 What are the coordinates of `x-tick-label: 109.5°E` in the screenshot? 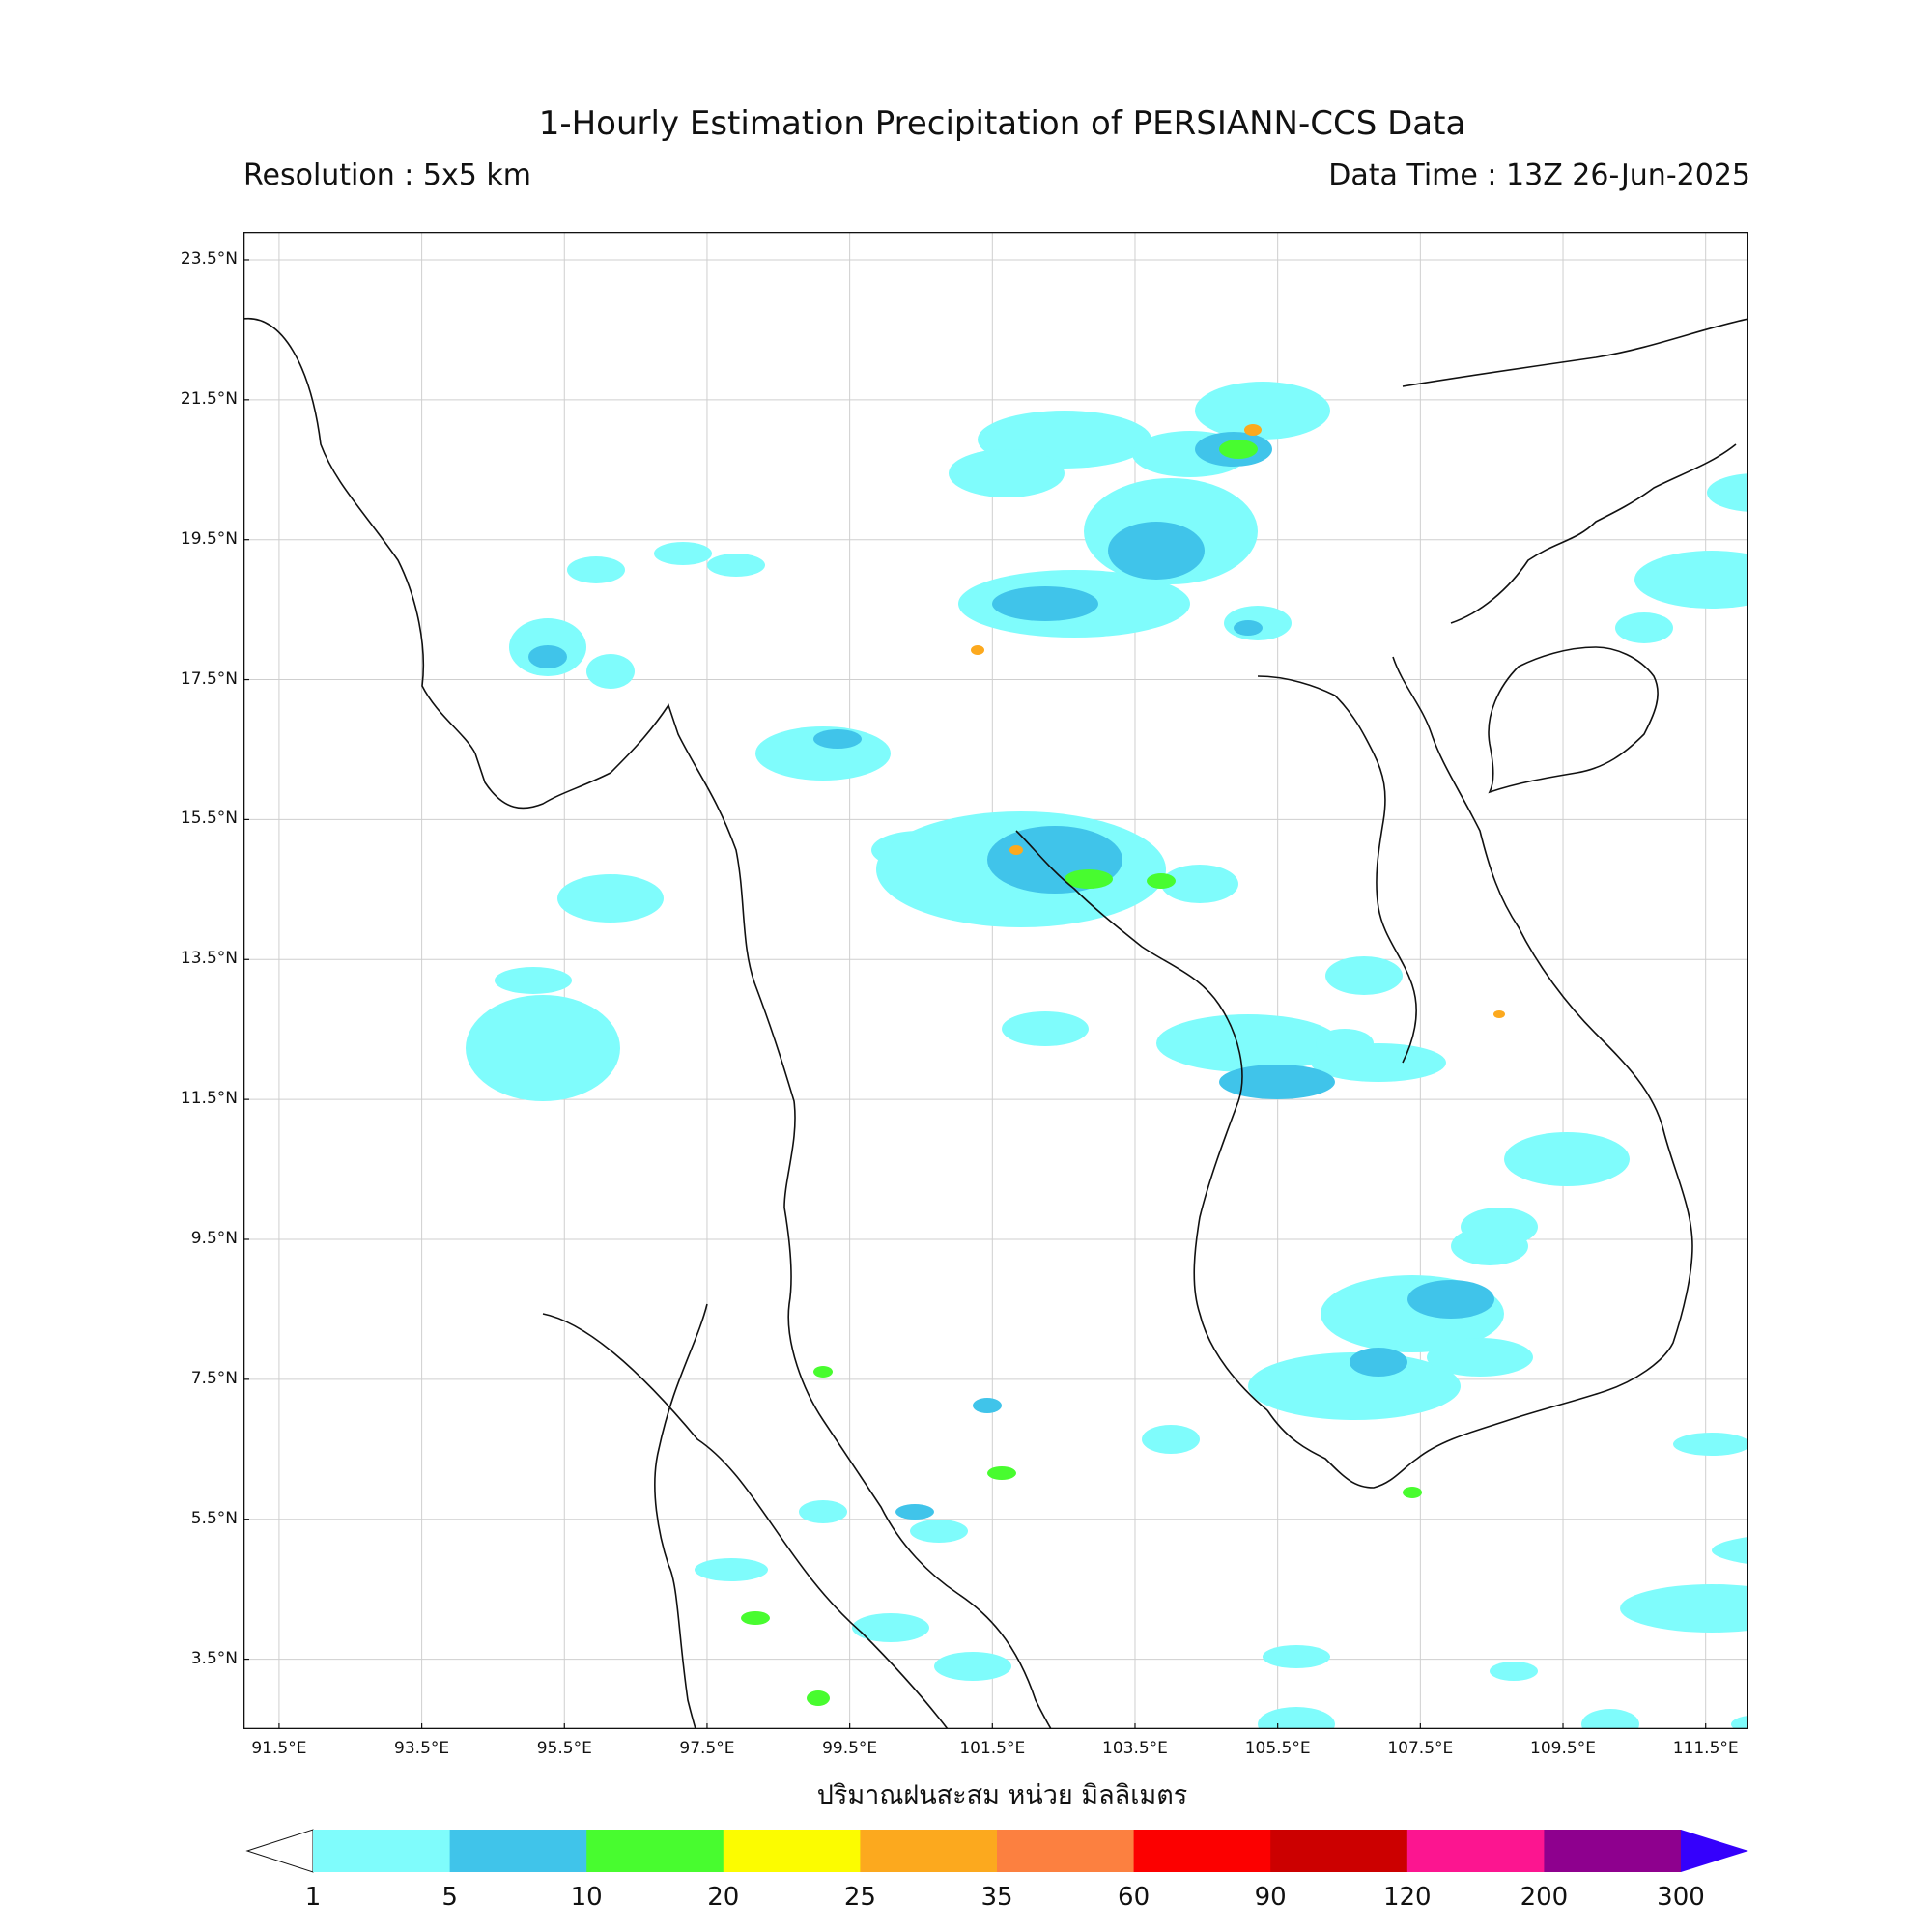 It's located at (1563, 1748).